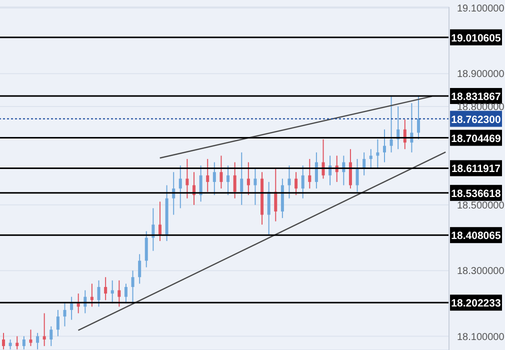 The image size is (505, 350). Describe the element at coordinates (476, 138) in the screenshot. I see `ref-line-label: 18.704469` at that location.